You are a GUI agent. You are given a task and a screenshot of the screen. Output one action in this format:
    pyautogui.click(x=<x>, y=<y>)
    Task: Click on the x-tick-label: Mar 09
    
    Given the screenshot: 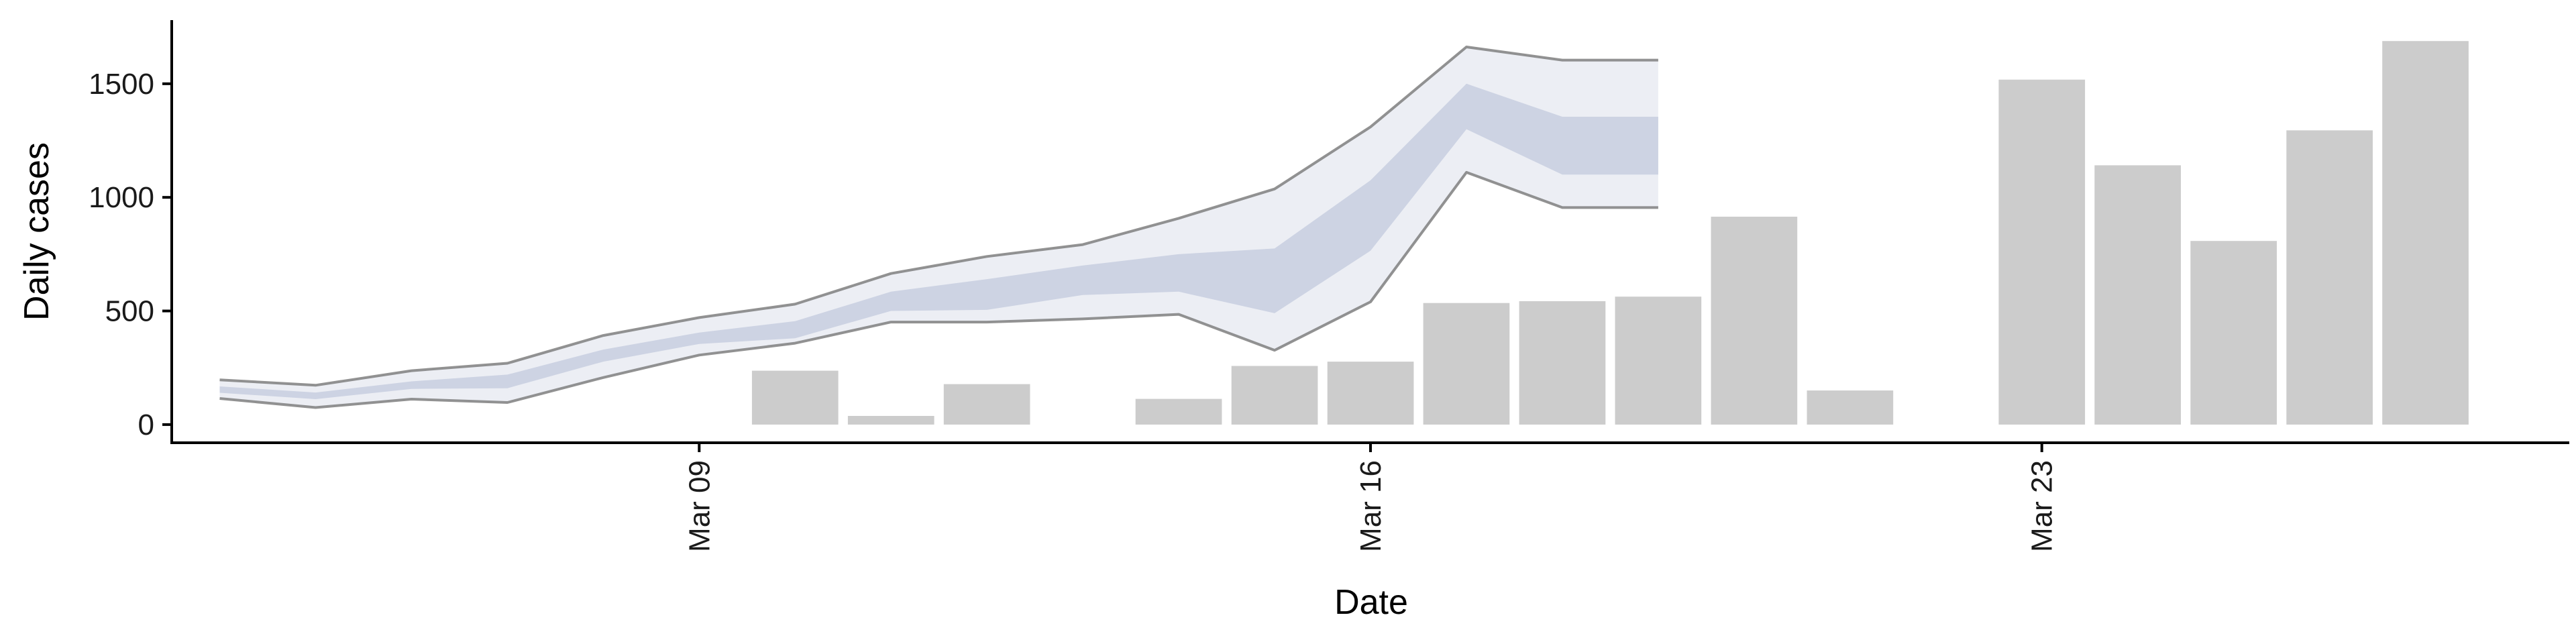 What is the action you would take?
    pyautogui.click(x=699, y=506)
    